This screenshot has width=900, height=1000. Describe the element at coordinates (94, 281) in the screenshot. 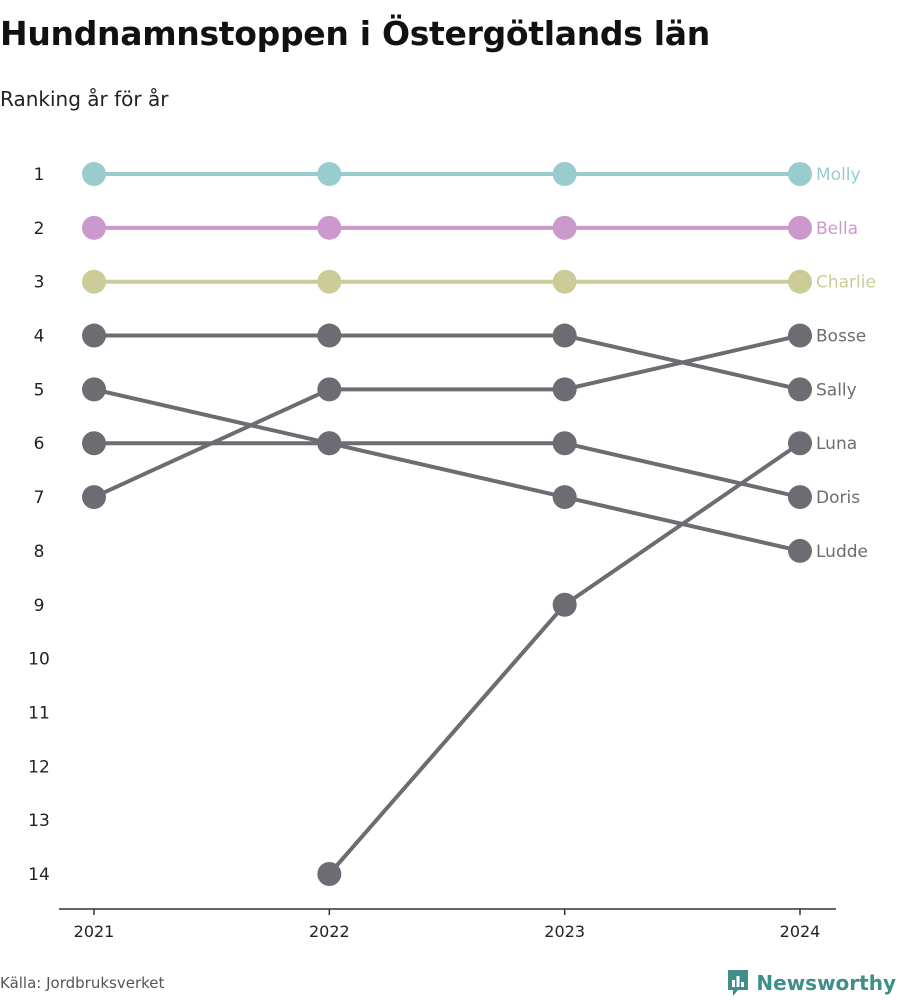

I see `point-charlie-2021` at that location.